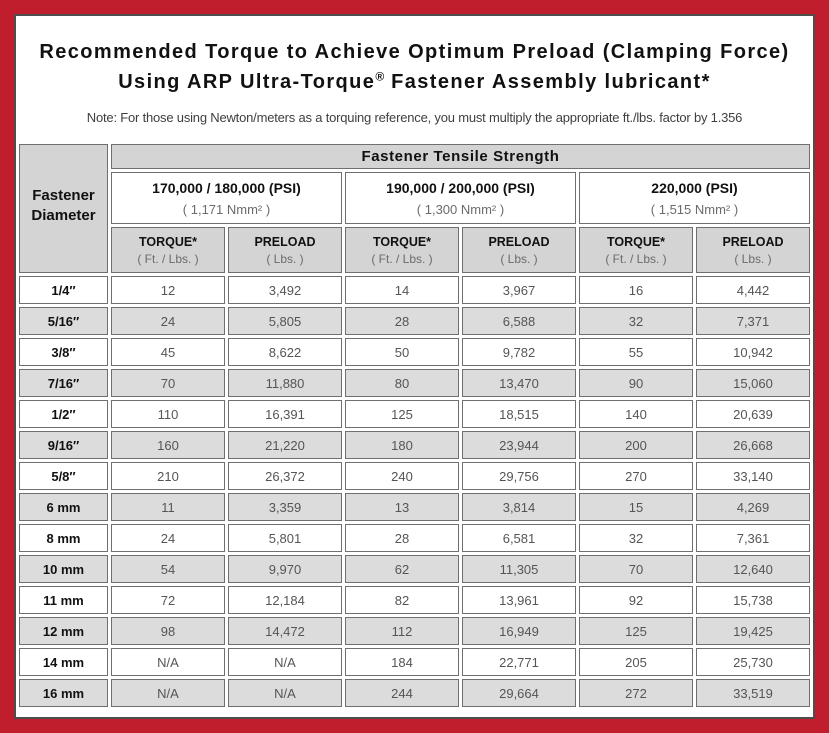  Describe the element at coordinates (519, 321) in the screenshot. I see `preload-value-cell: 6,588` at that location.